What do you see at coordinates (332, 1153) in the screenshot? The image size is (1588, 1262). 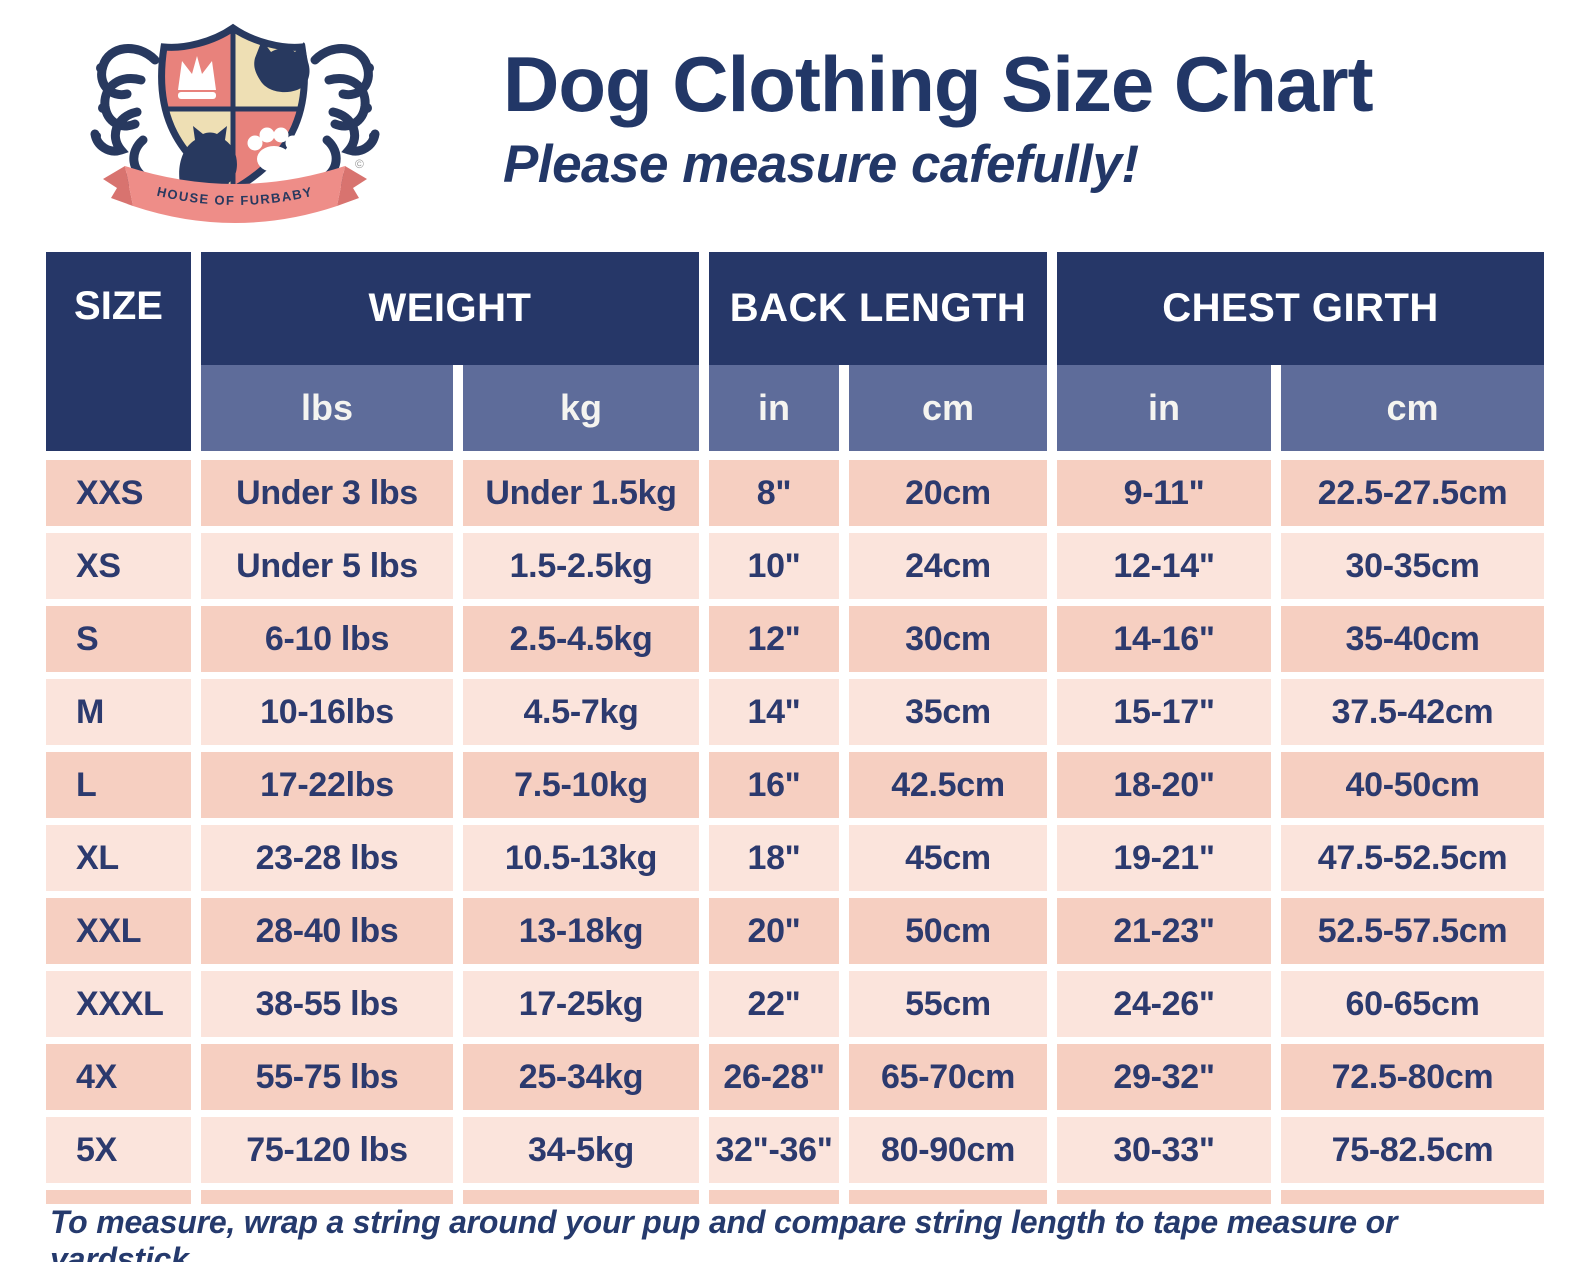 I see `weight-lbs-cell: 75-120 lbs` at bounding box center [332, 1153].